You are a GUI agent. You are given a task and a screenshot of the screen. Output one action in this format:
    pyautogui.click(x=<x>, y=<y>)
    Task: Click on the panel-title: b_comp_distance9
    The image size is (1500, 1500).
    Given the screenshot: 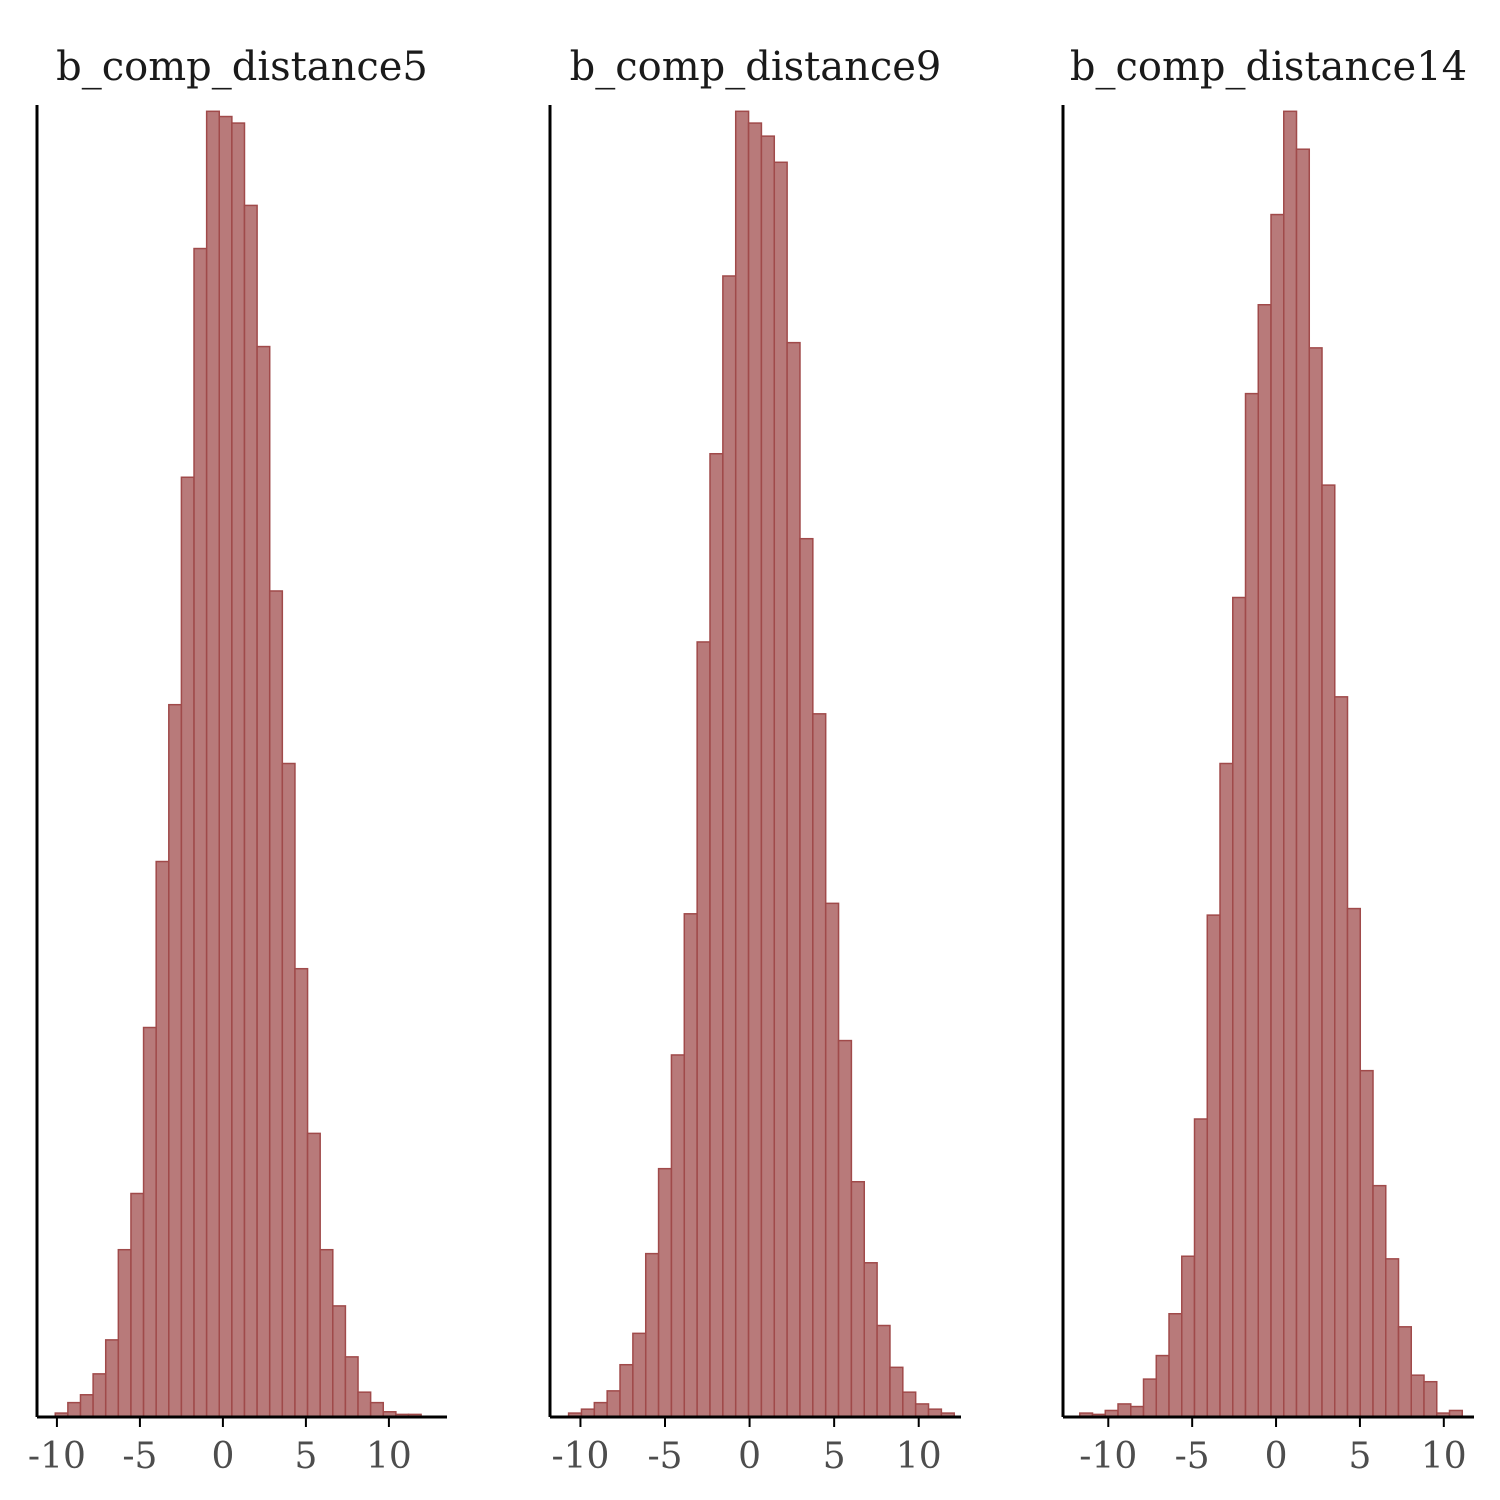 What is the action you would take?
    pyautogui.click(x=756, y=67)
    